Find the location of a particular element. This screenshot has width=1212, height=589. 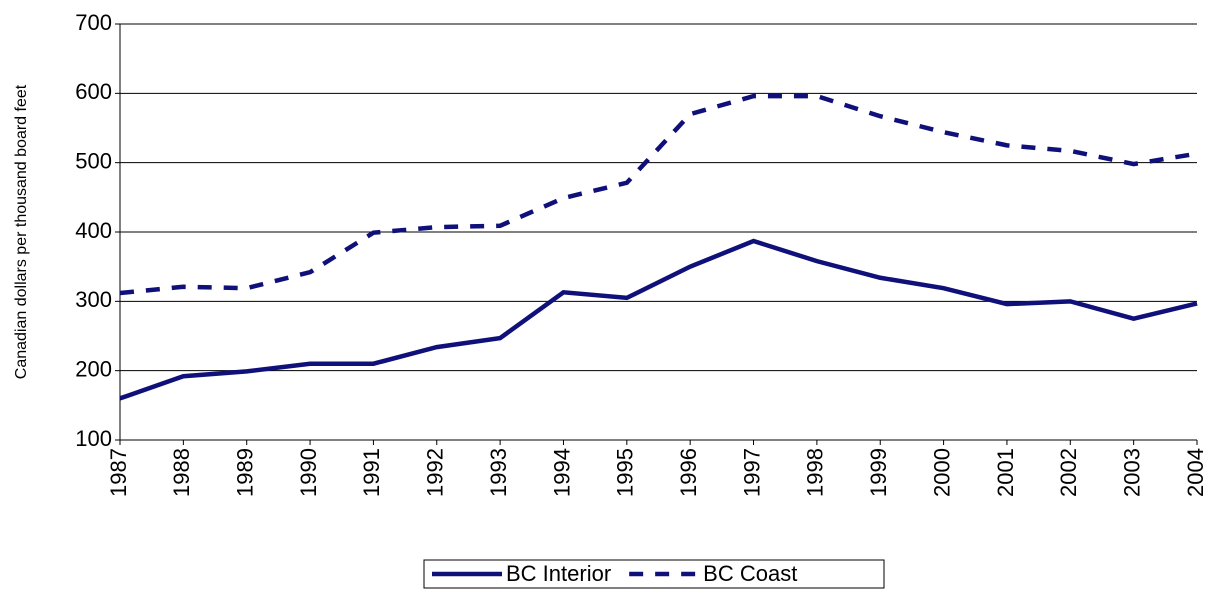

y-tick-label: 200 is located at coordinates (93, 368).